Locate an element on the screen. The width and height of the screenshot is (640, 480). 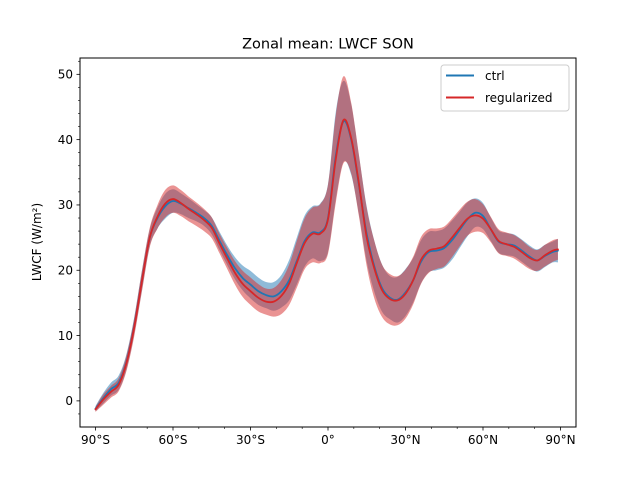
y-tick-label: 40 is located at coordinates (65, 140).